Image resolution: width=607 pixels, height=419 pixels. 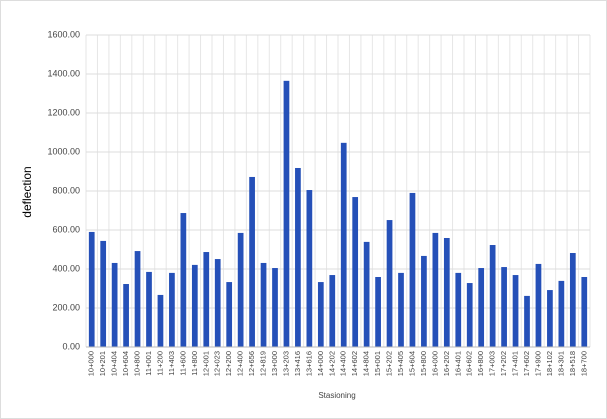 I want to click on x-tick-label: 17+900, so click(x=537, y=363).